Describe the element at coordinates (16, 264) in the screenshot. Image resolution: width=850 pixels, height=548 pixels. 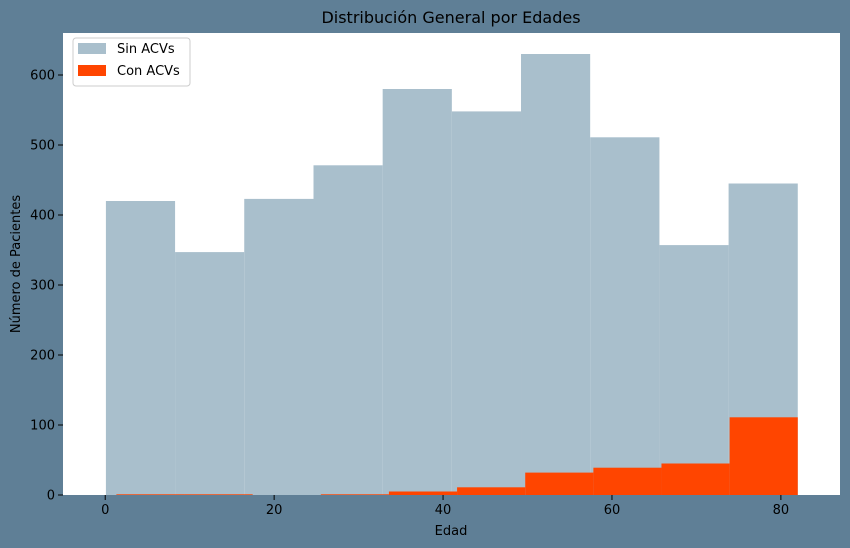
I see `y-axis-label: Número de Pacientes` at that location.